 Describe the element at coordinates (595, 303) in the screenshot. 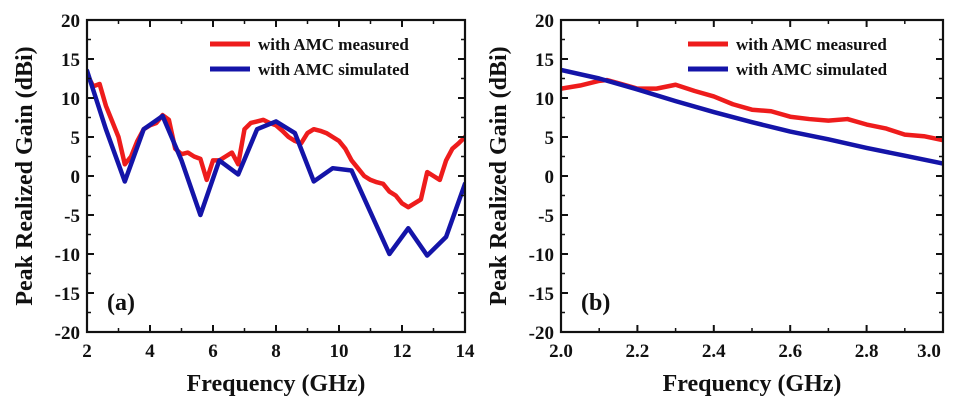

I see `panel-label: (b)` at that location.